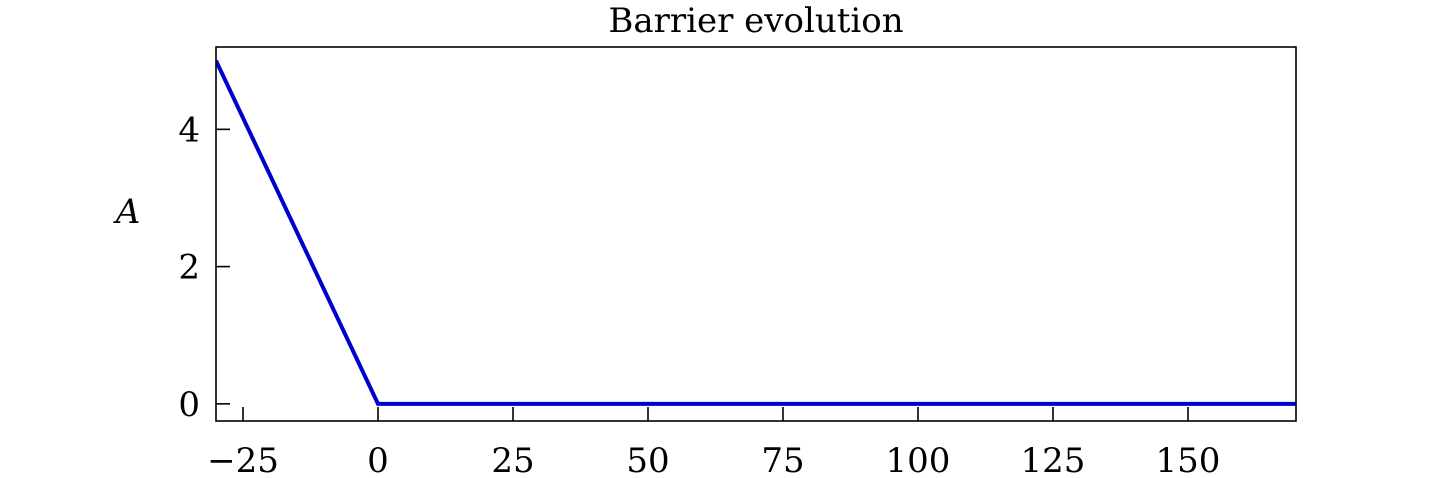 The width and height of the screenshot is (1440, 478). Describe the element at coordinates (647, 459) in the screenshot. I see `x-tick-label-3: 50` at that location.